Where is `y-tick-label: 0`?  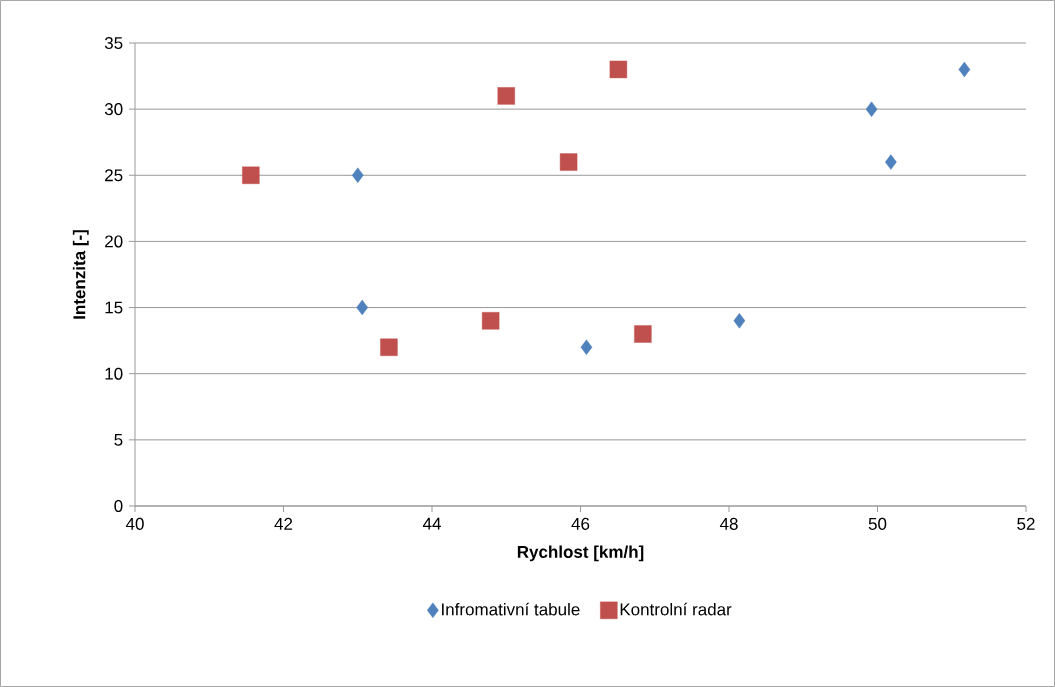
y-tick-label: 0 is located at coordinates (118, 506).